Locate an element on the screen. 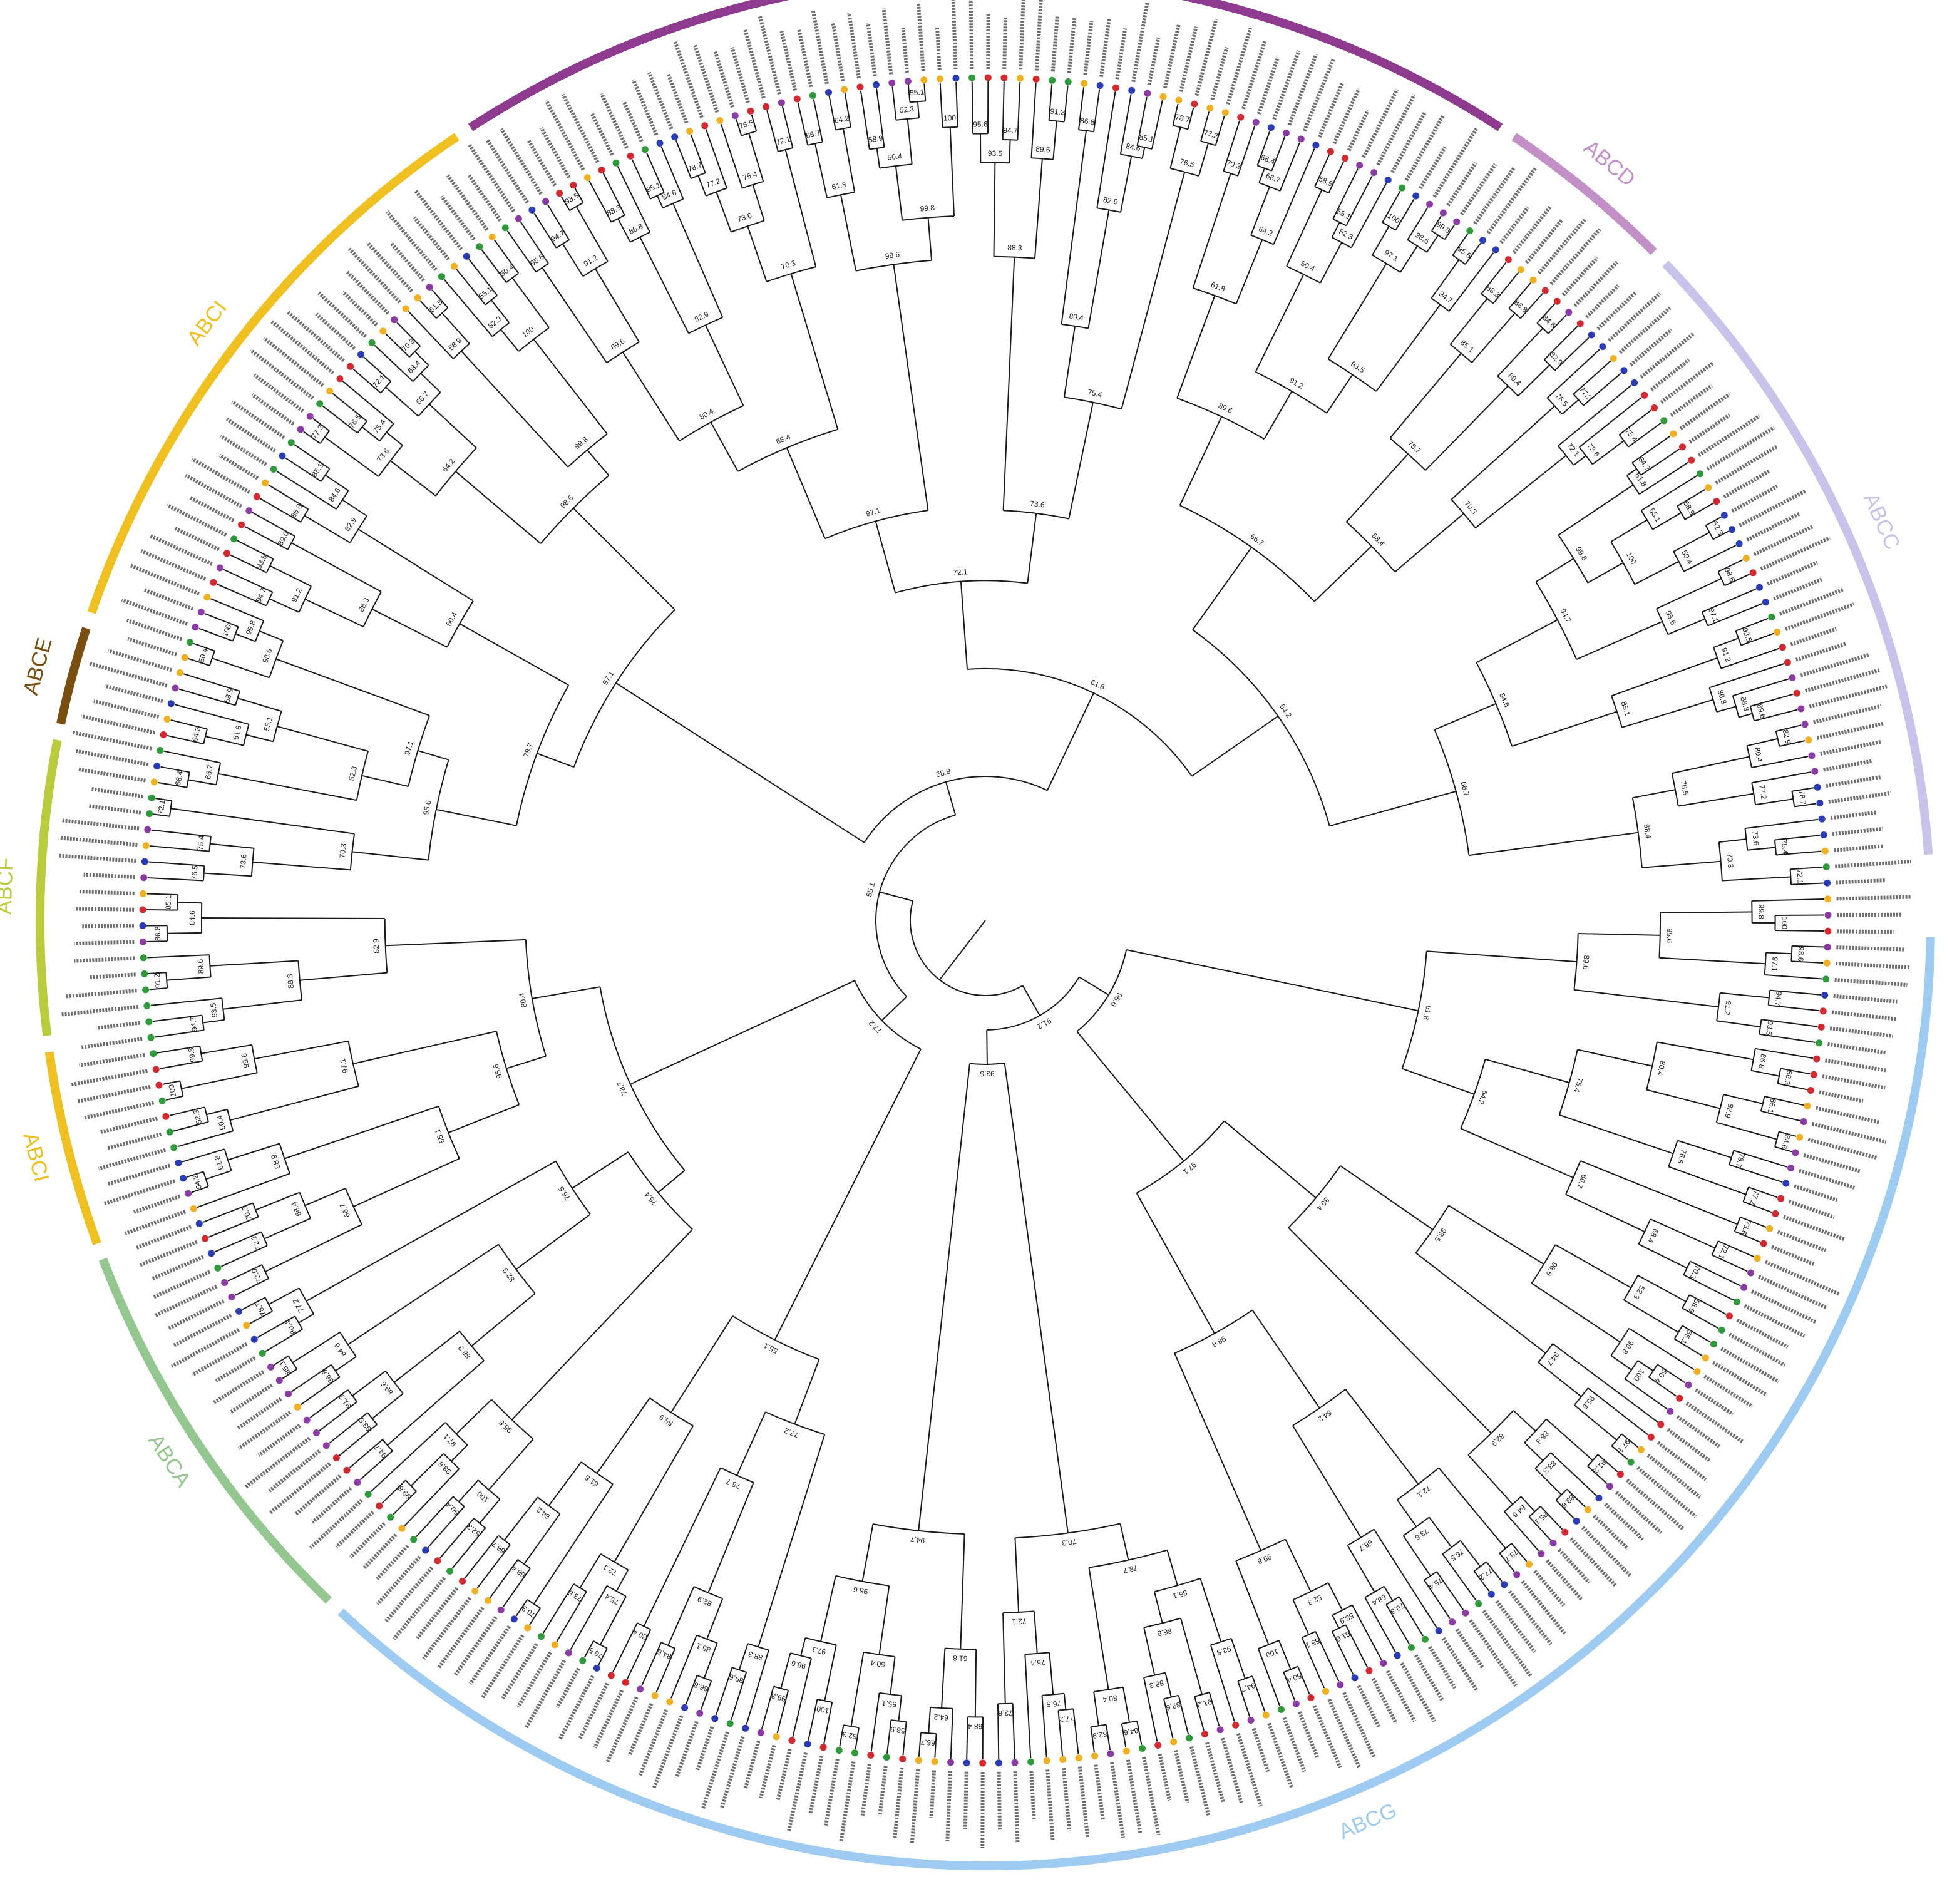 This screenshot has height=1904, width=1952. subfamily-label: ABCC is located at coordinates (1881, 522).